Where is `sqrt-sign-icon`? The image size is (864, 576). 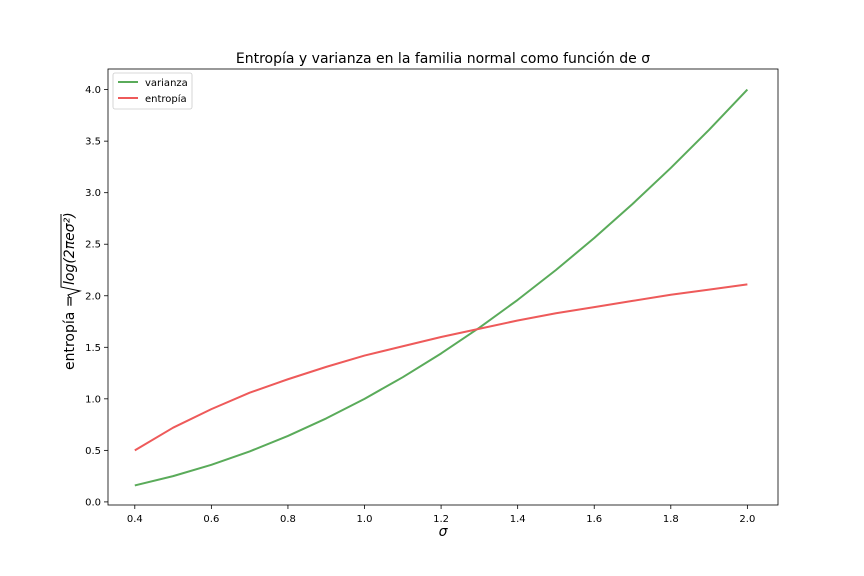 sqrt-sign-icon is located at coordinates (71, 256).